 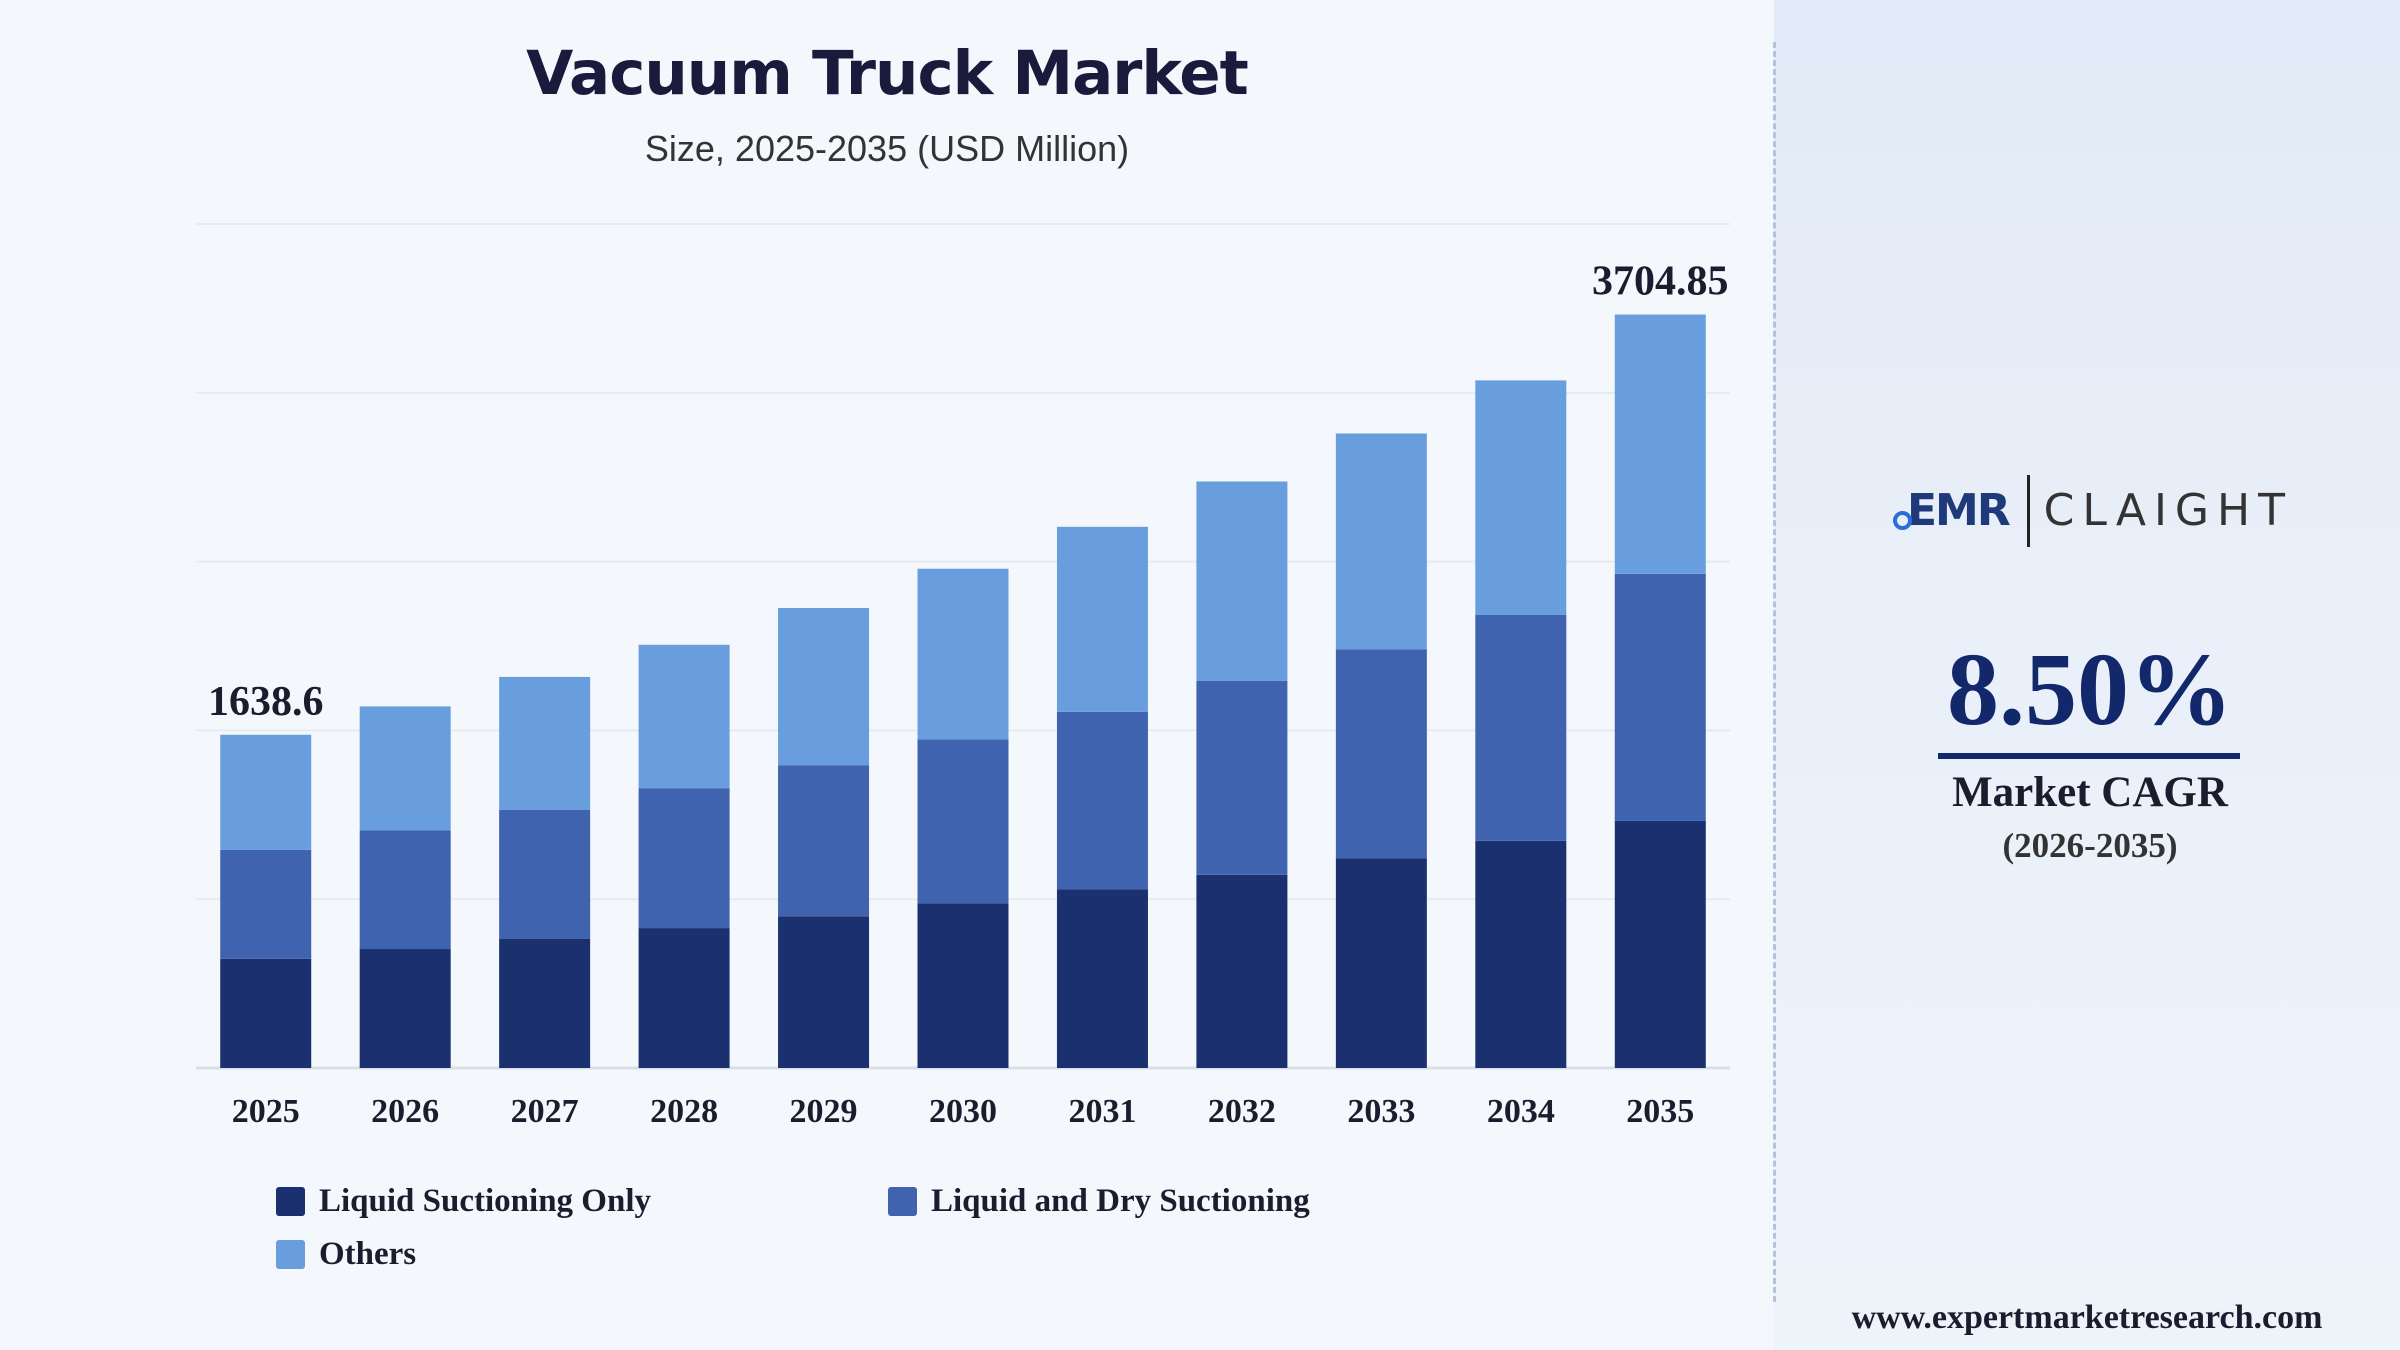 I want to click on logo-emr-text: EMR, so click(x=1959, y=510).